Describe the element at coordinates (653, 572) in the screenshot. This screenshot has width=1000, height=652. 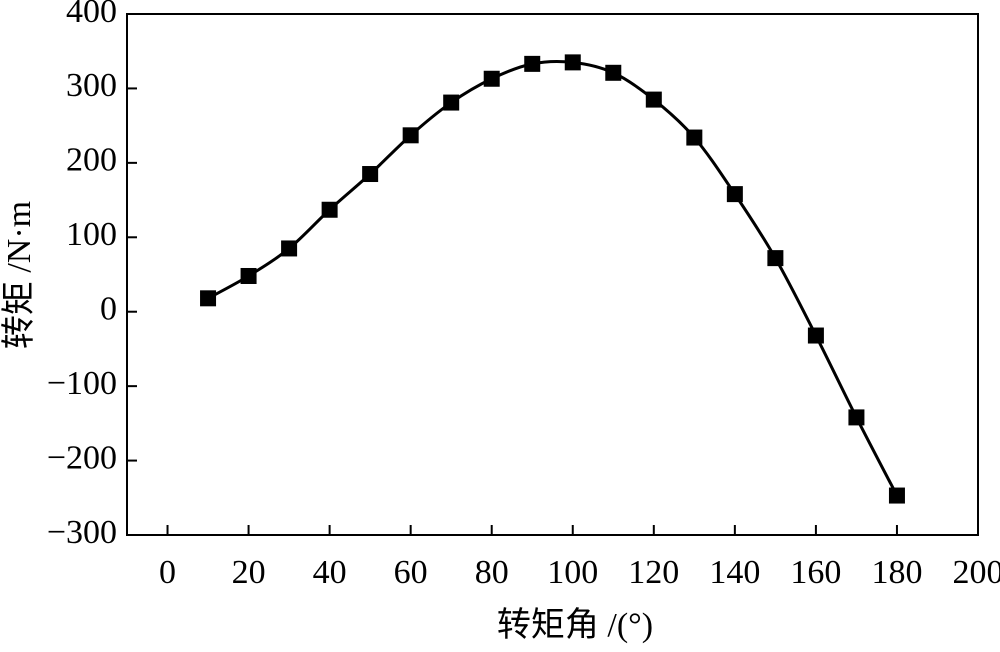
I see `x-tick-label: 120` at that location.